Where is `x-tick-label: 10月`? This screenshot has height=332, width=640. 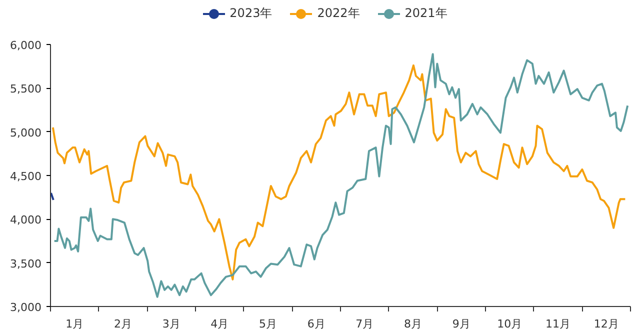 x-tick-label: 10月 is located at coordinates (509, 324).